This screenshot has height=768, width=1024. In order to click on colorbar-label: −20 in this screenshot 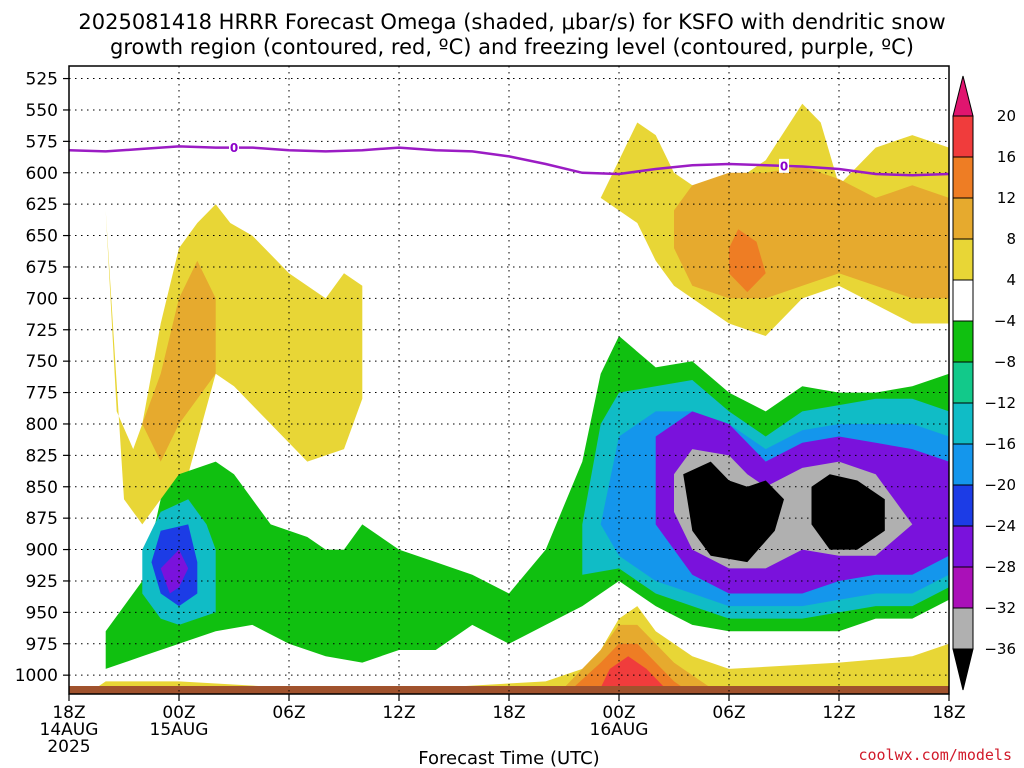, I will do `click(1000, 485)`.